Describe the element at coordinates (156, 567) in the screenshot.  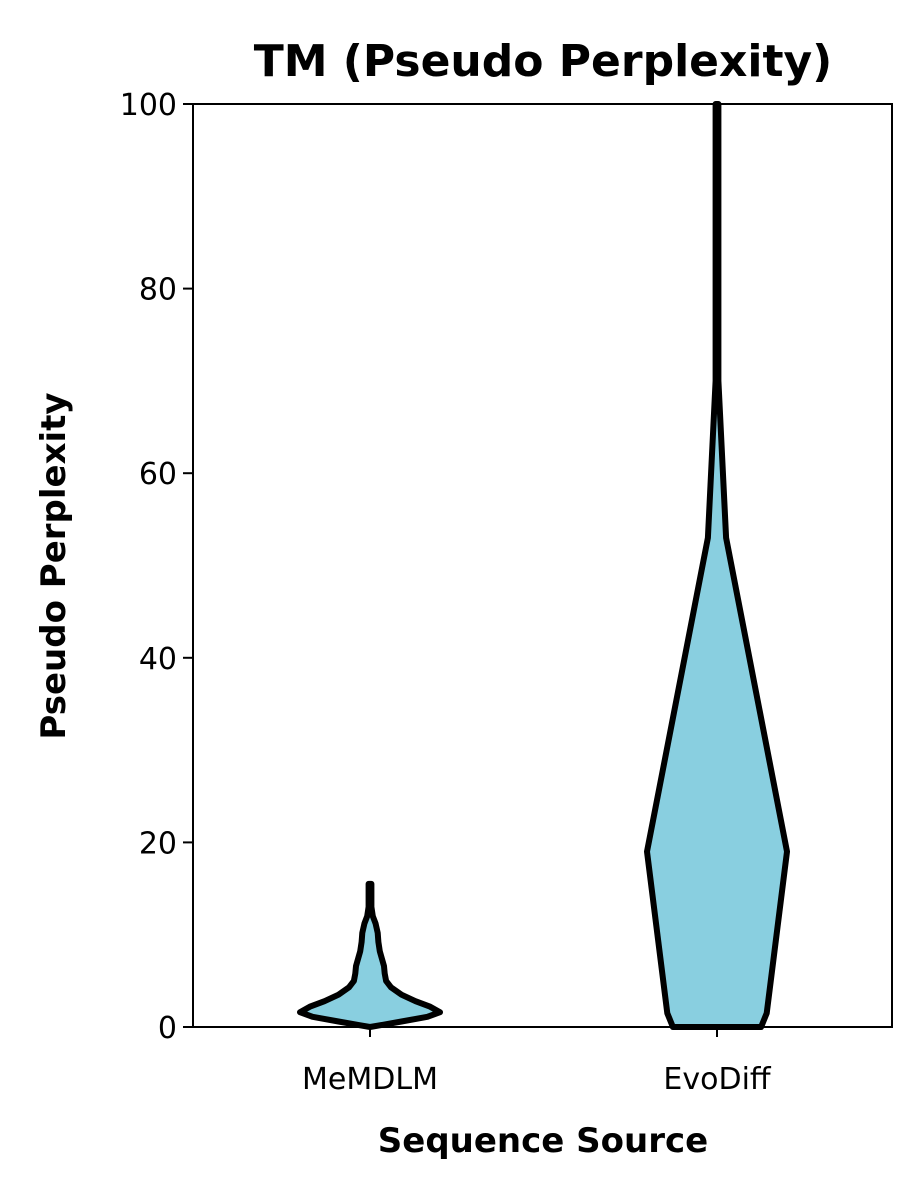
I see `y-axis: 0 20 40 60 80 100` at that location.